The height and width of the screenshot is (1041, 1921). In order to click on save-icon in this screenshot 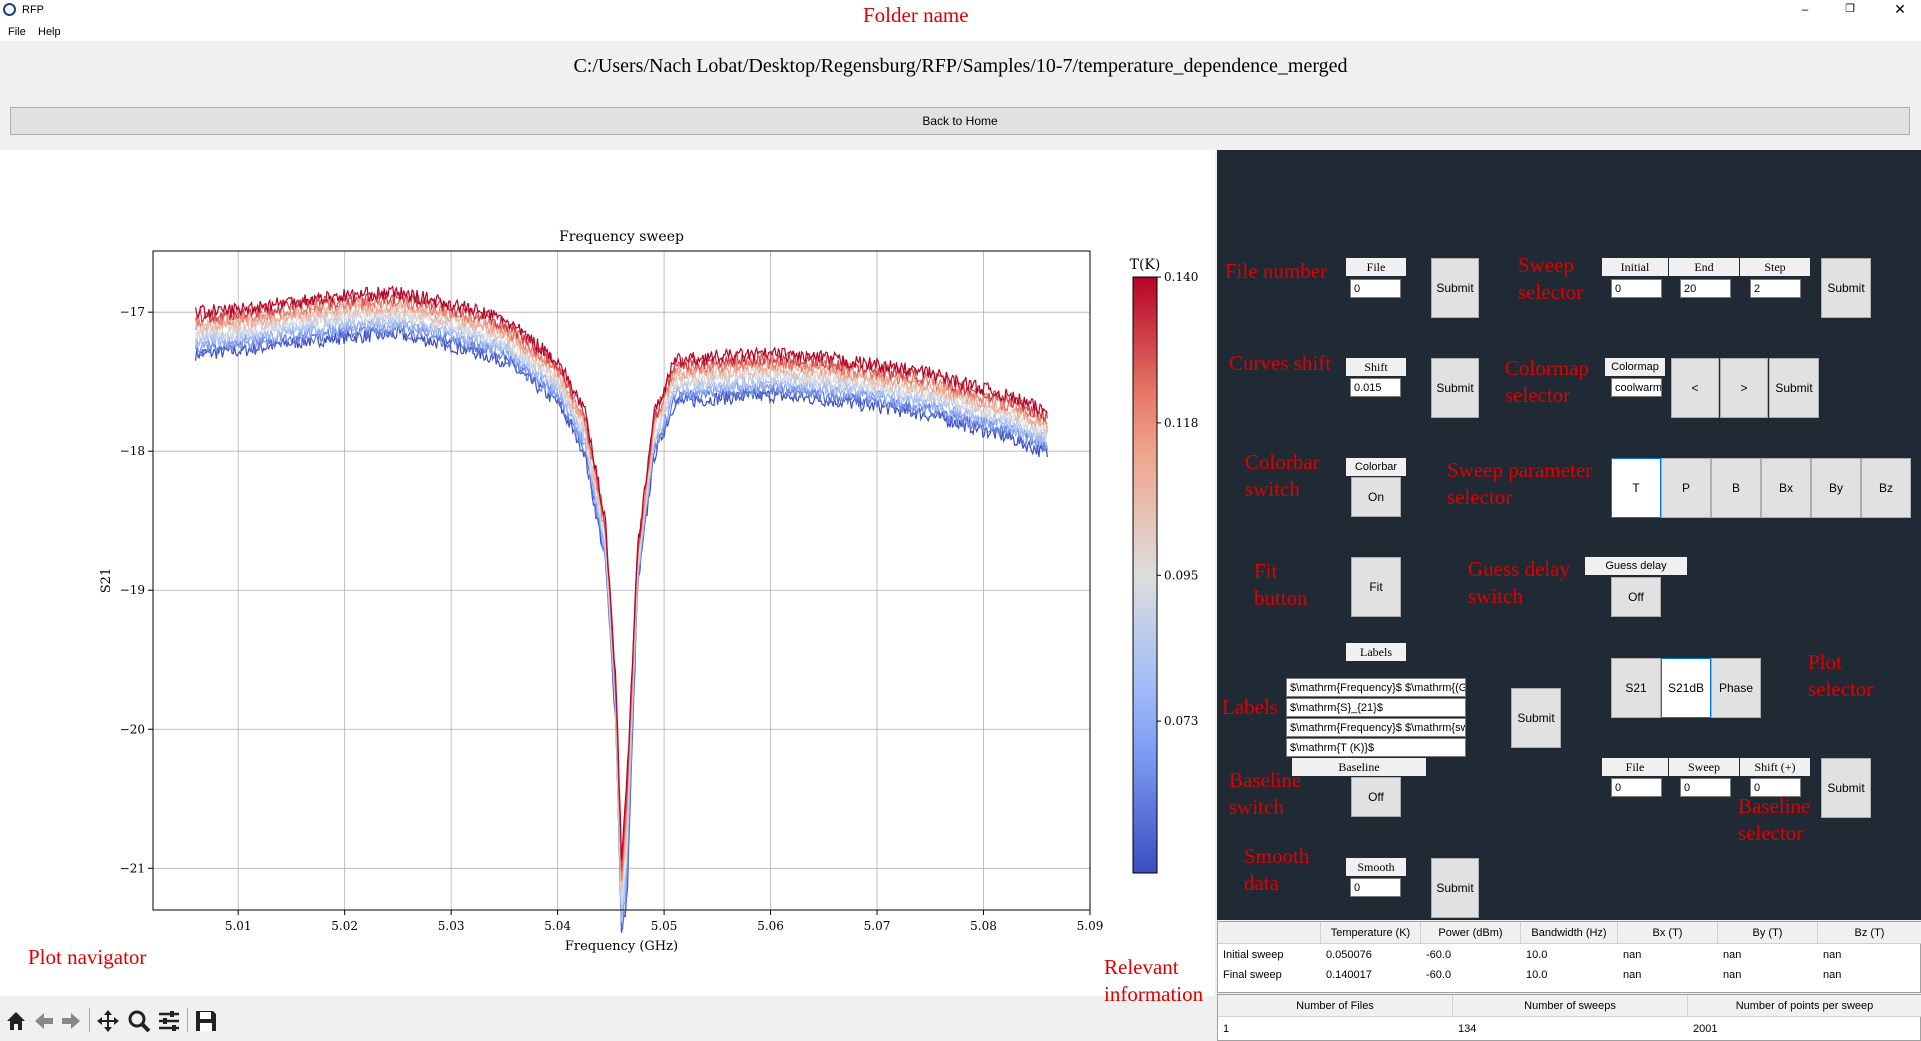, I will do `click(206, 1021)`.